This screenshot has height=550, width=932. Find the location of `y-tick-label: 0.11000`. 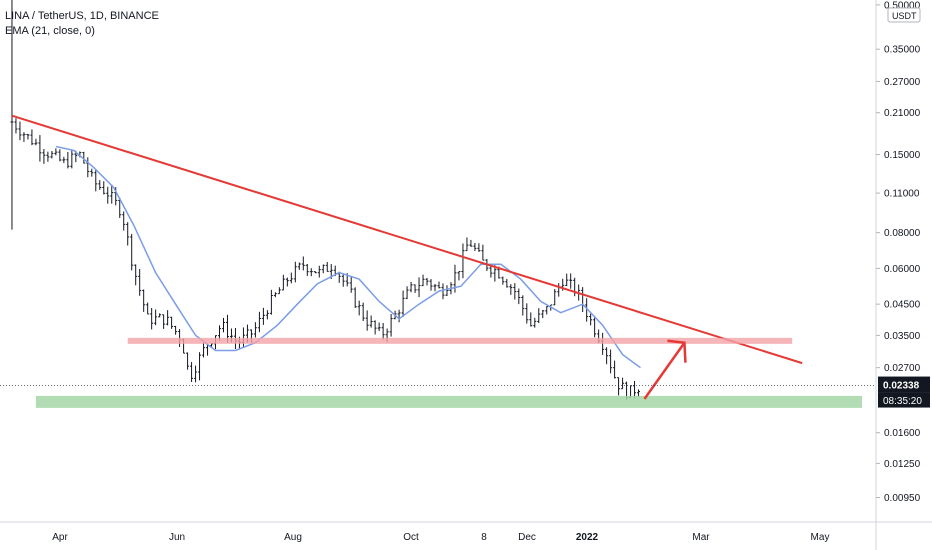

y-tick-label: 0.11000 is located at coordinates (902, 194).